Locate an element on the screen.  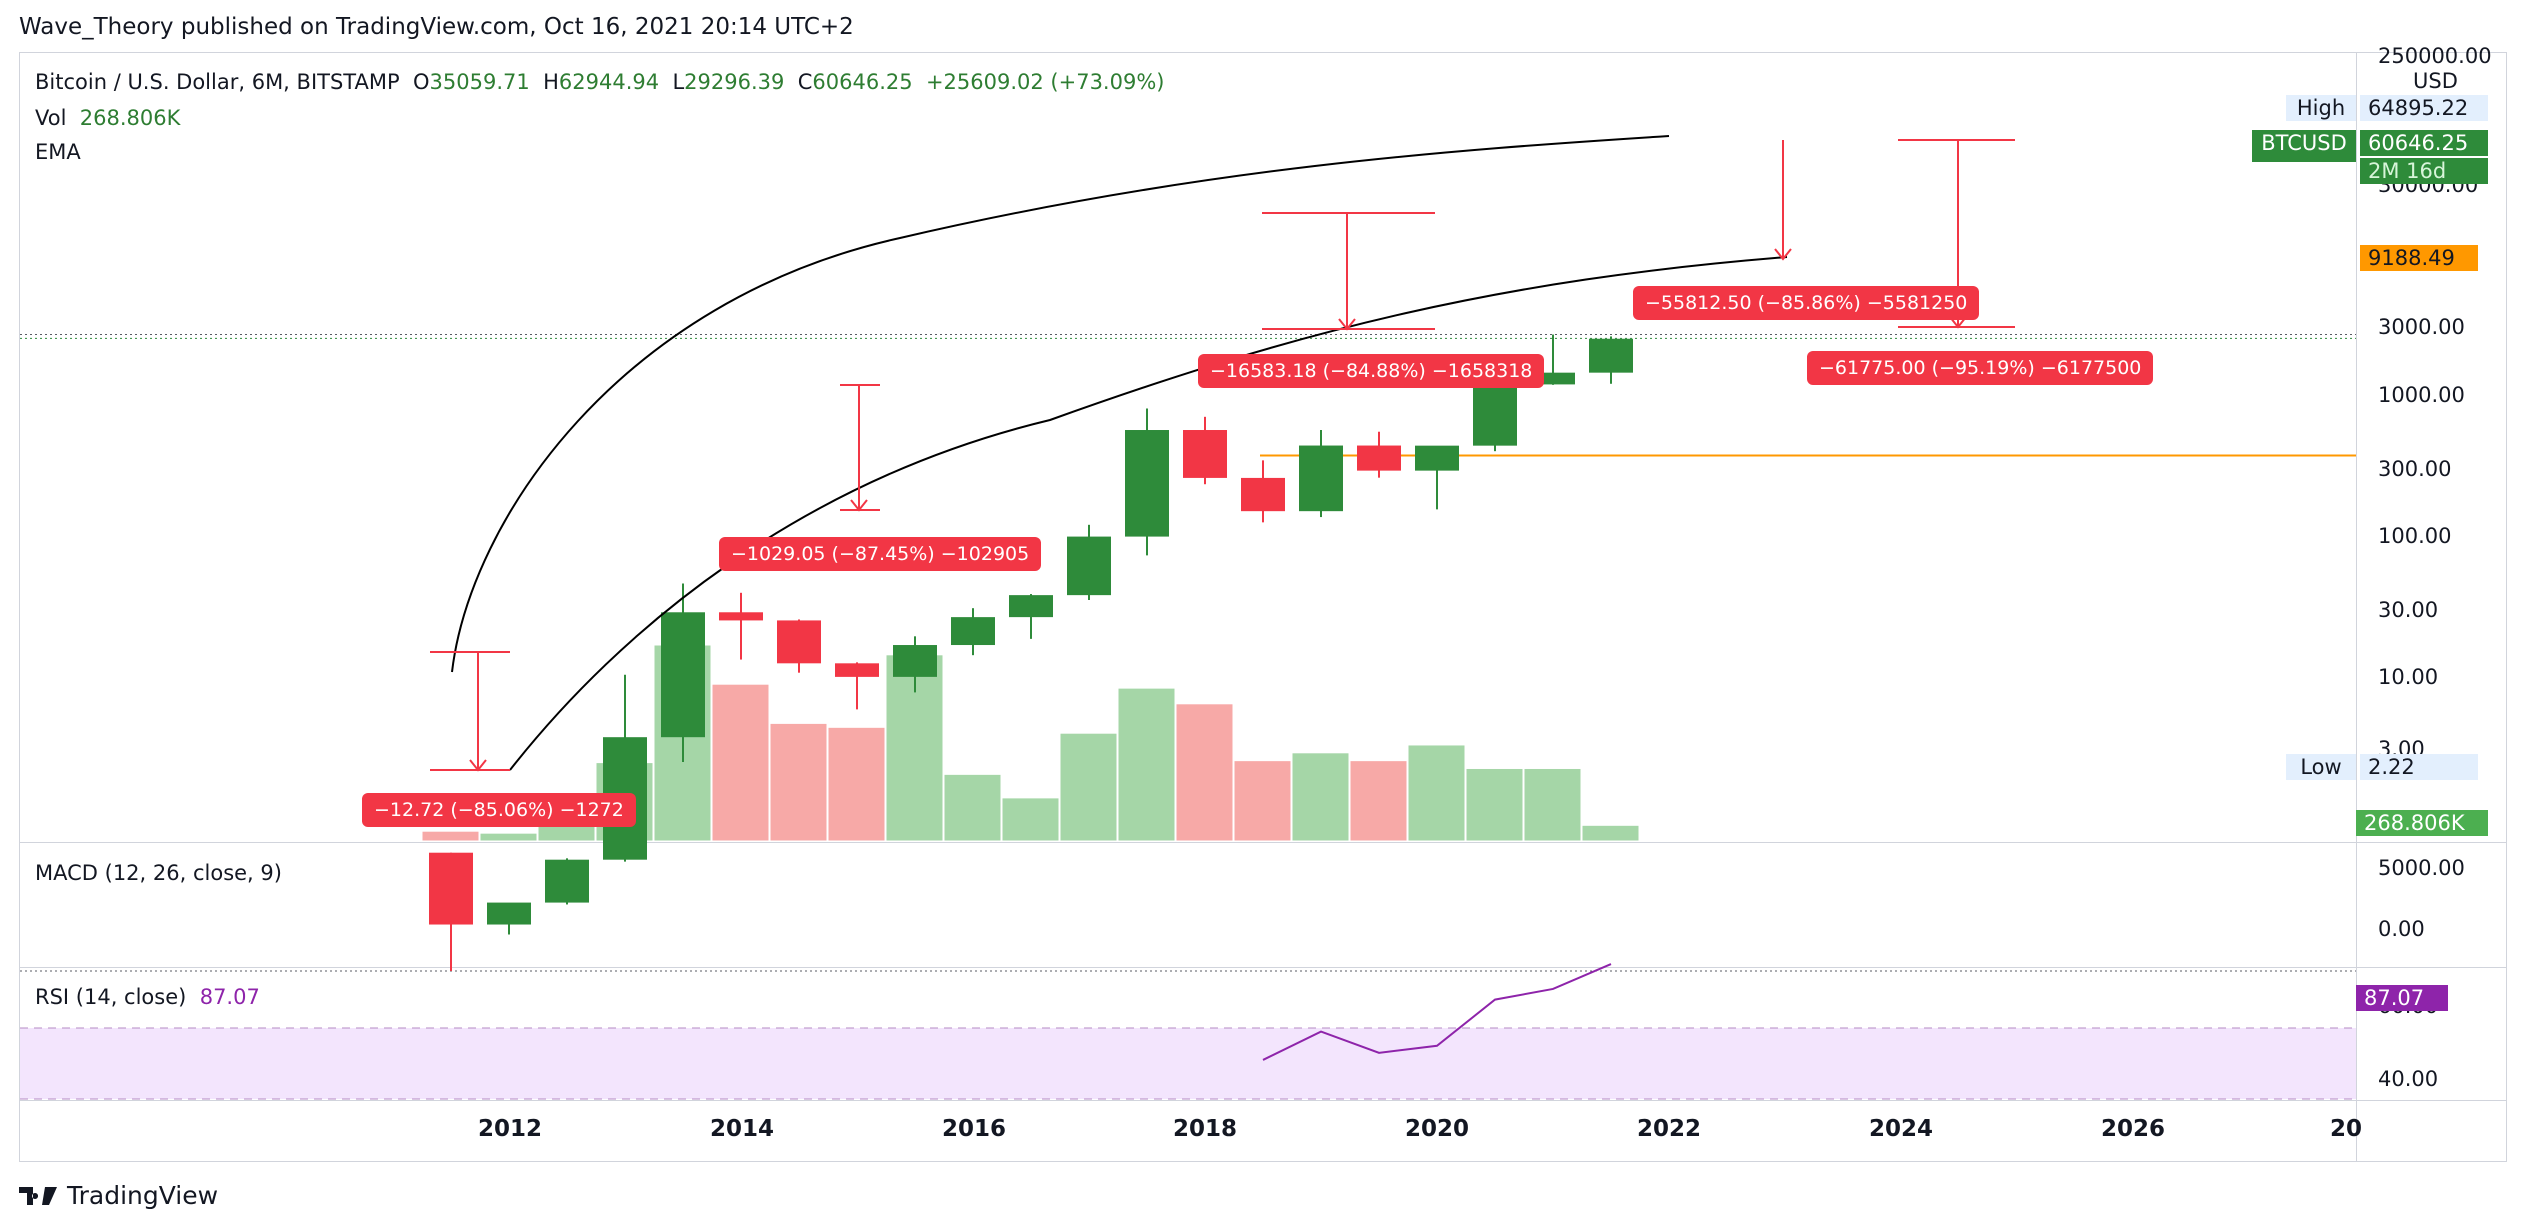
level-price-tag: 9188.49 is located at coordinates (2419, 258).